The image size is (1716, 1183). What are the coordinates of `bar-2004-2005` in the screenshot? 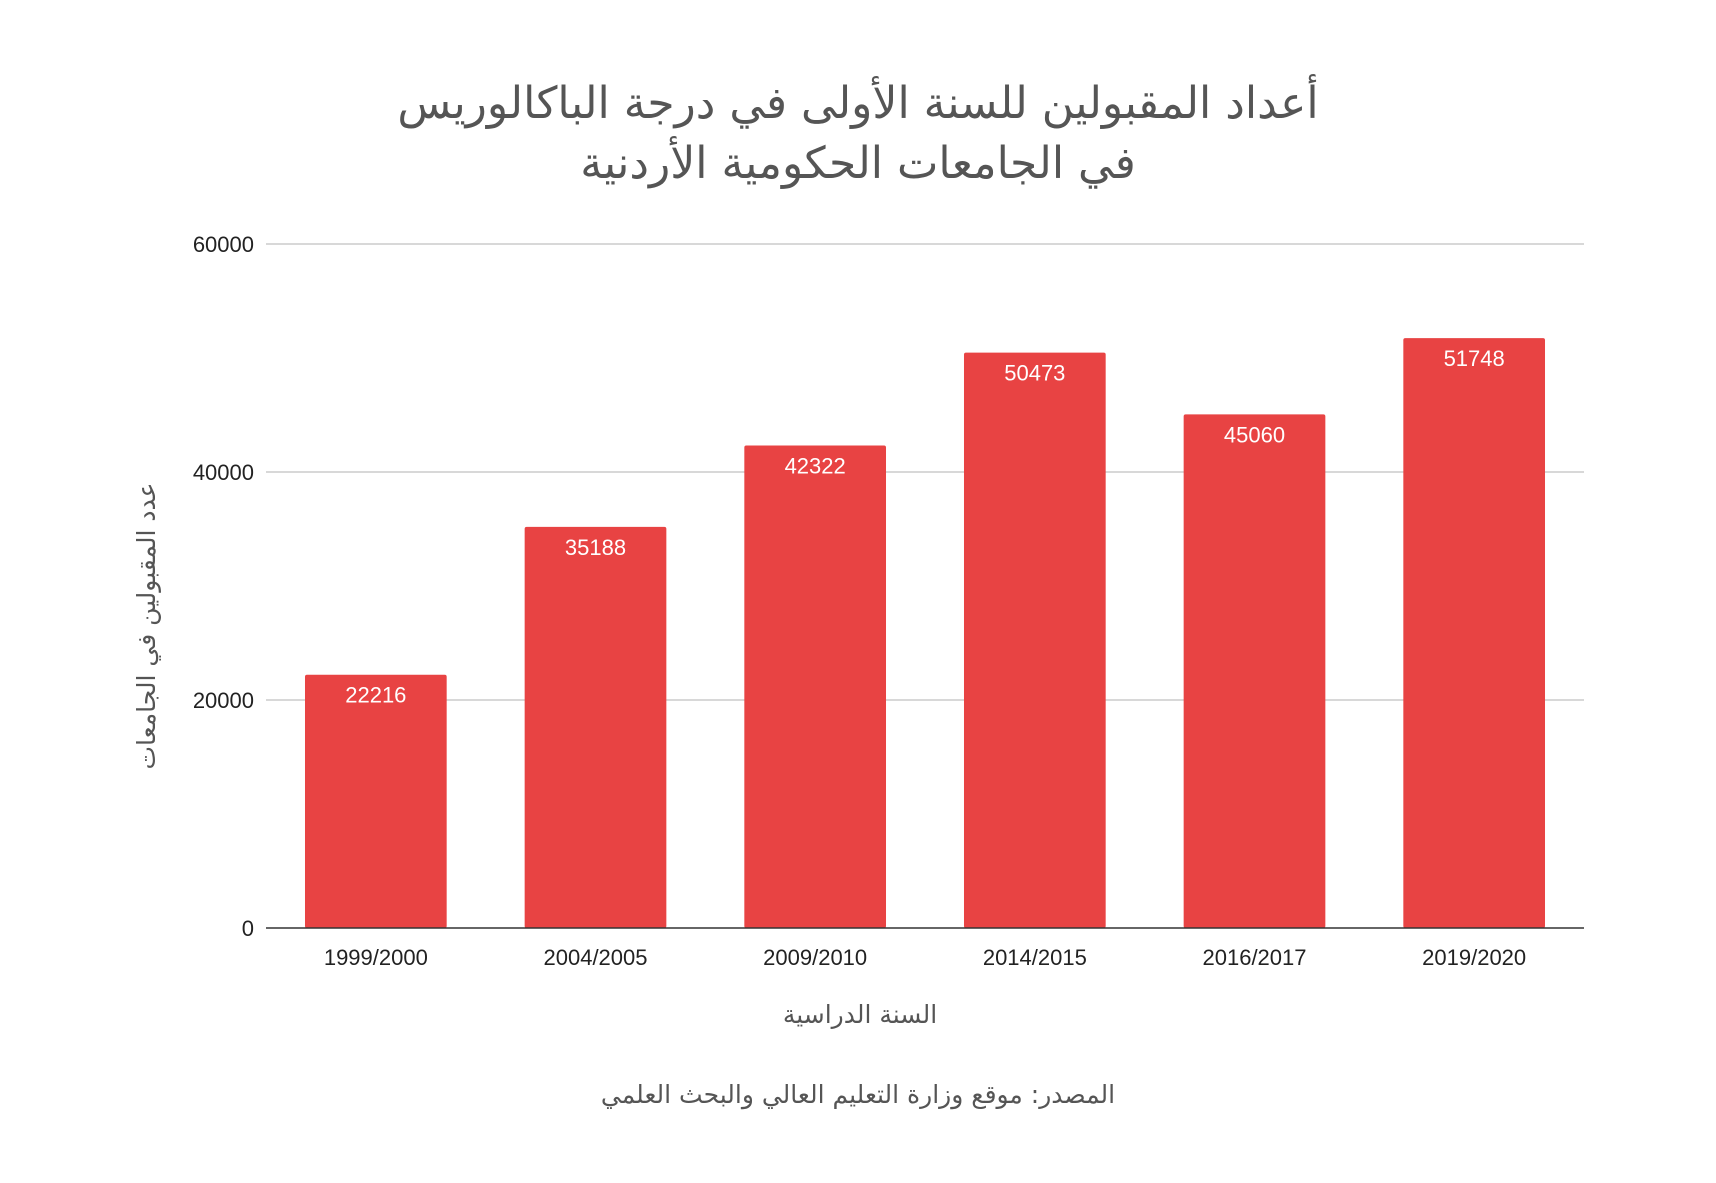 It's located at (595, 727).